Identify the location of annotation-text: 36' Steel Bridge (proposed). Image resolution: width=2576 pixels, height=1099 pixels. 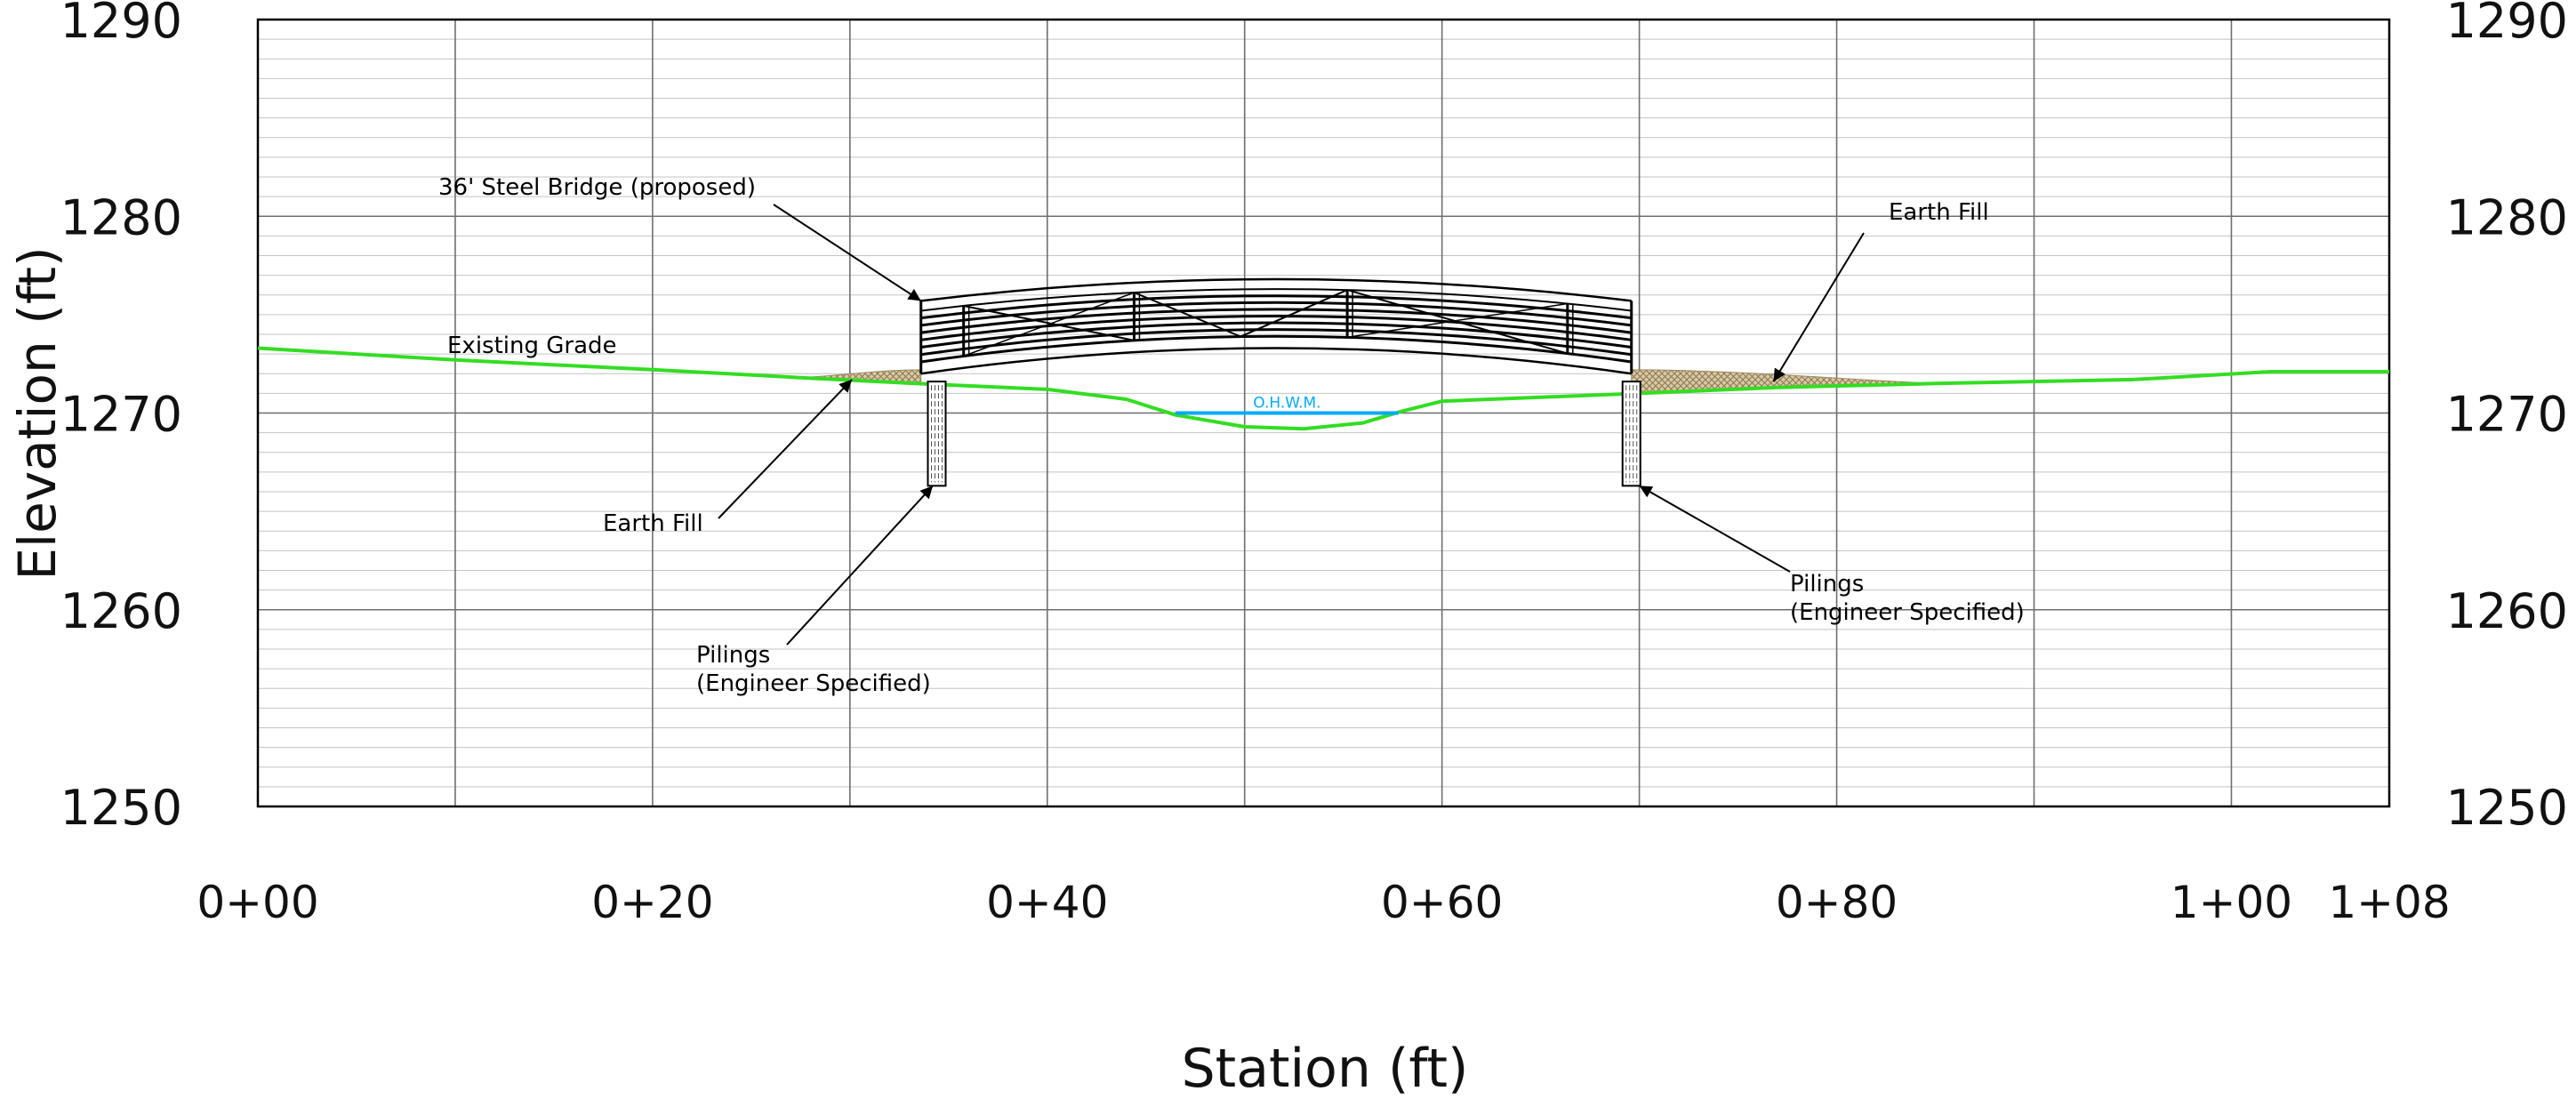
(597, 187).